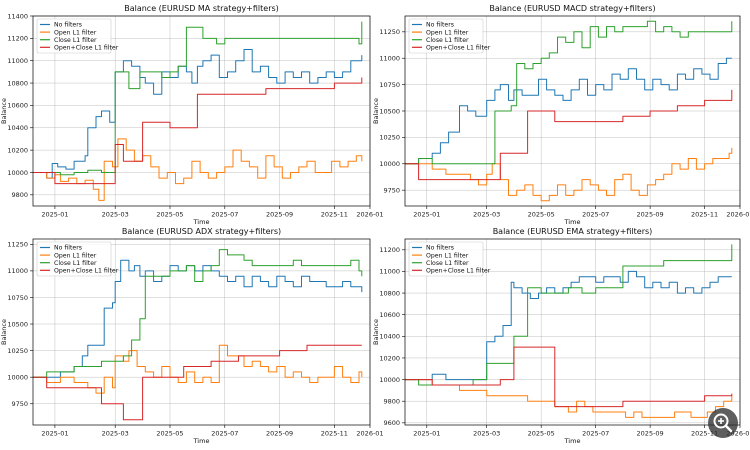 This screenshot has height=450, width=750. What do you see at coordinates (201, 231) in the screenshot?
I see `chart-title: Balance (EURUSD ADX strategy+filters)` at bounding box center [201, 231].